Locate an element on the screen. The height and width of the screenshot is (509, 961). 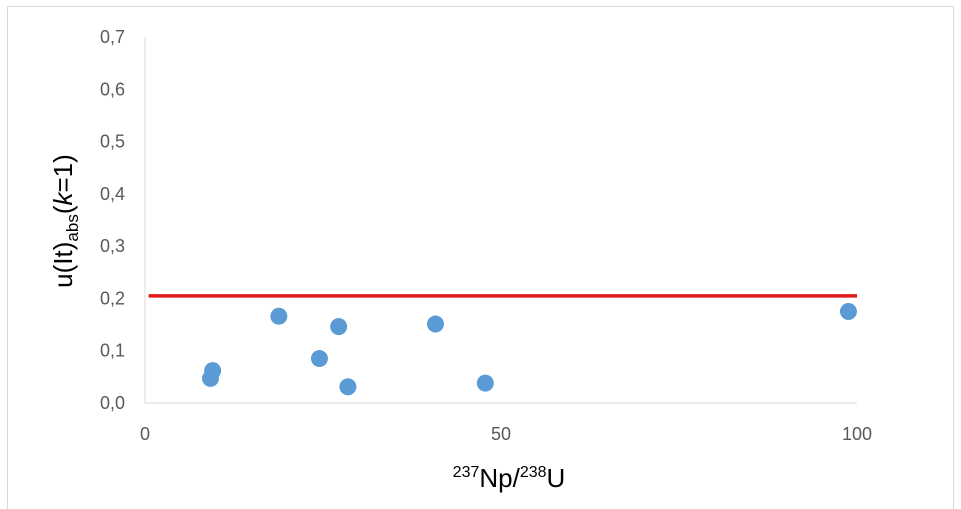
y-tick-label: 0,4 is located at coordinates (112, 194).